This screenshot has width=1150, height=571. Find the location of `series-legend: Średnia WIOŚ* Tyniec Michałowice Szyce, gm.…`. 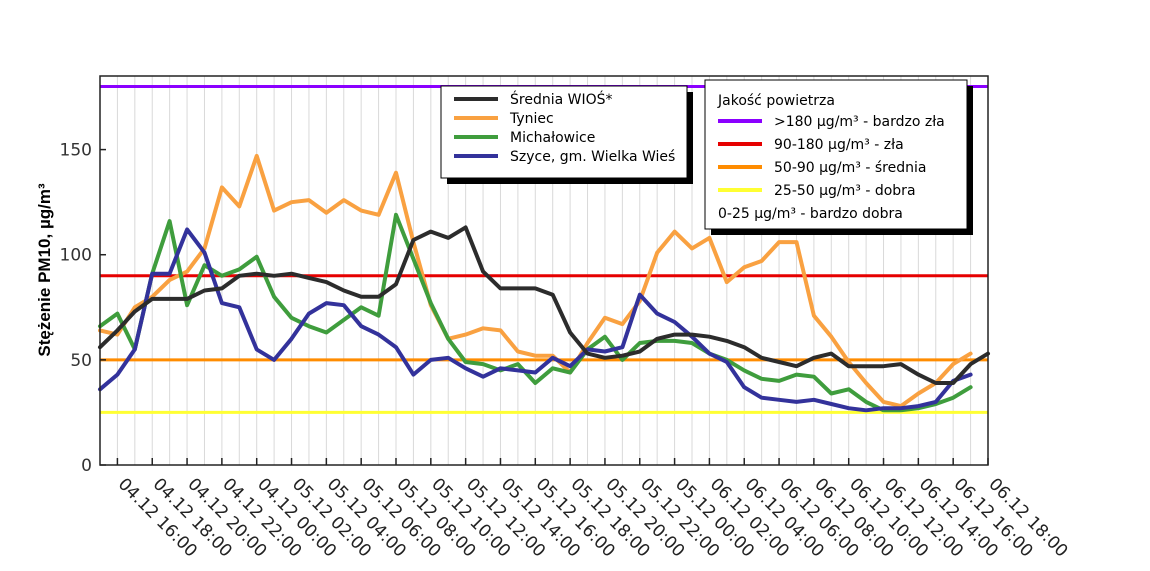

series-legend: Średnia WIOŚ* Tyniec Michałowice Szyce, gm.… is located at coordinates (566, 134).